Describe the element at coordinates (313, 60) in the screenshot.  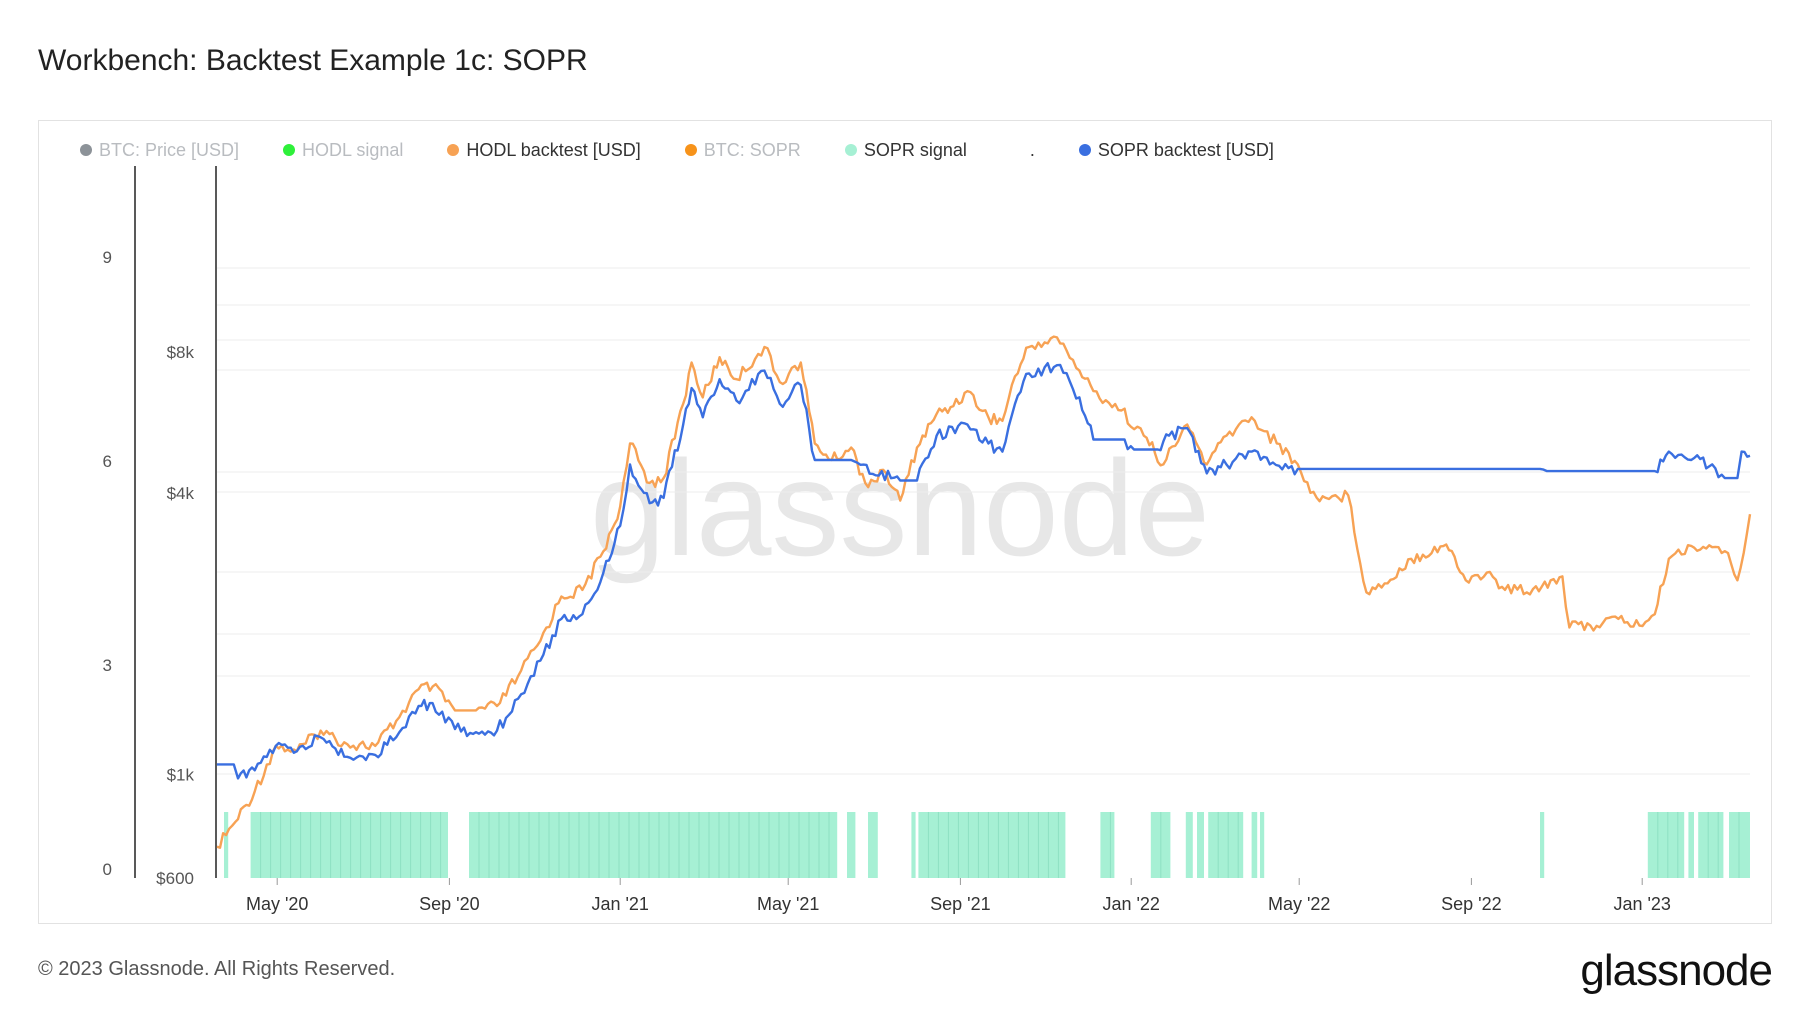
I see `page-title: Workbench: Backtest Example 1c: SOPR` at that location.